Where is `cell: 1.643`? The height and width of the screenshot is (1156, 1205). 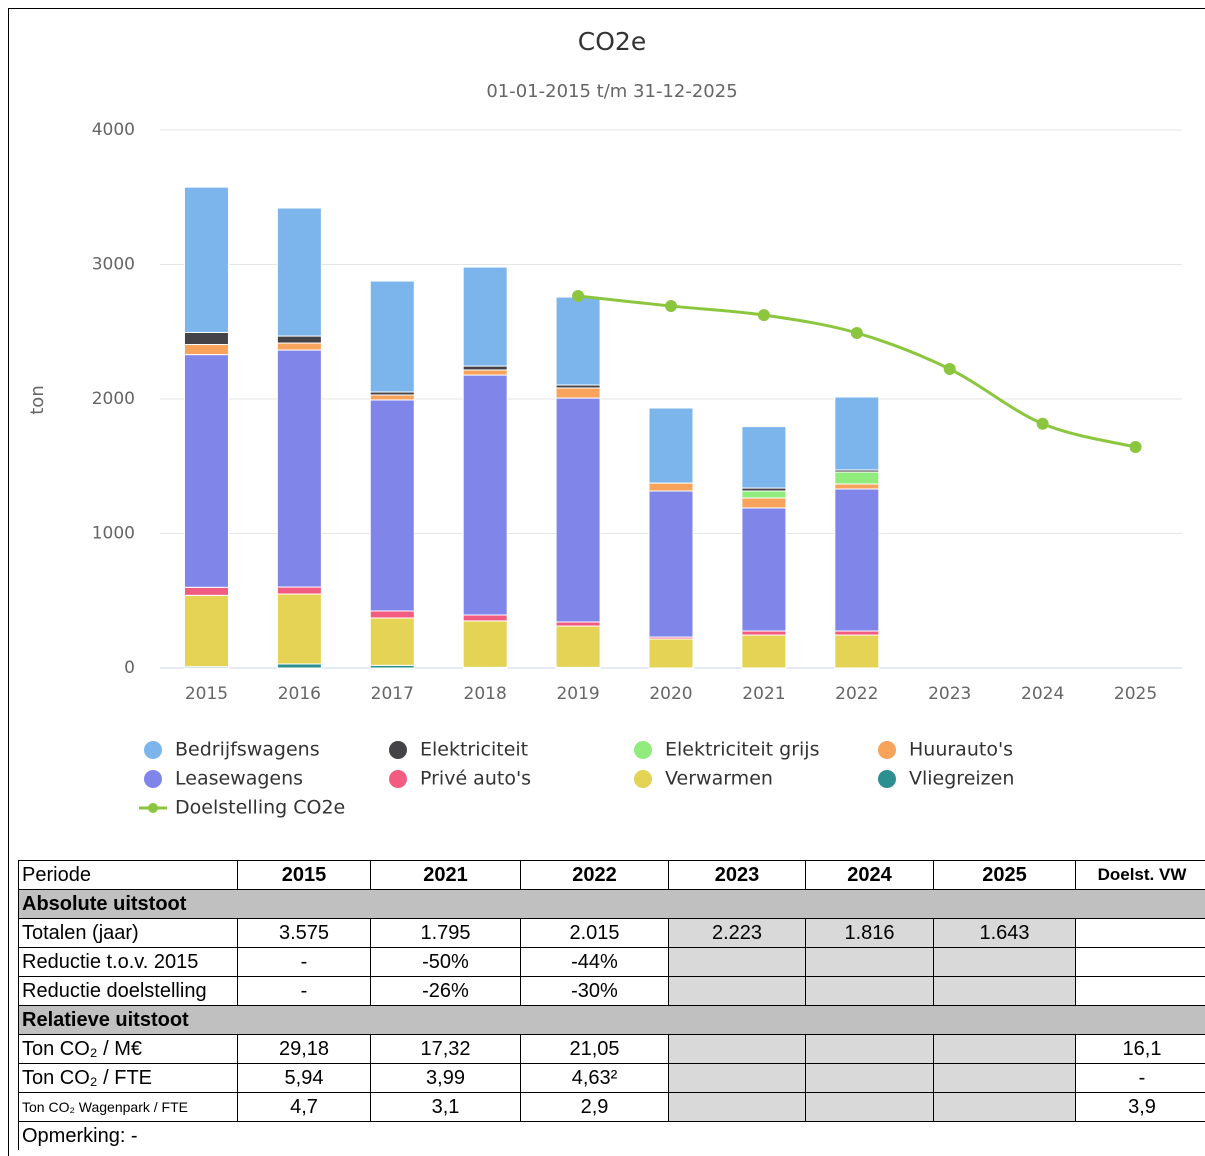
cell: 1.643 is located at coordinates (1004, 933).